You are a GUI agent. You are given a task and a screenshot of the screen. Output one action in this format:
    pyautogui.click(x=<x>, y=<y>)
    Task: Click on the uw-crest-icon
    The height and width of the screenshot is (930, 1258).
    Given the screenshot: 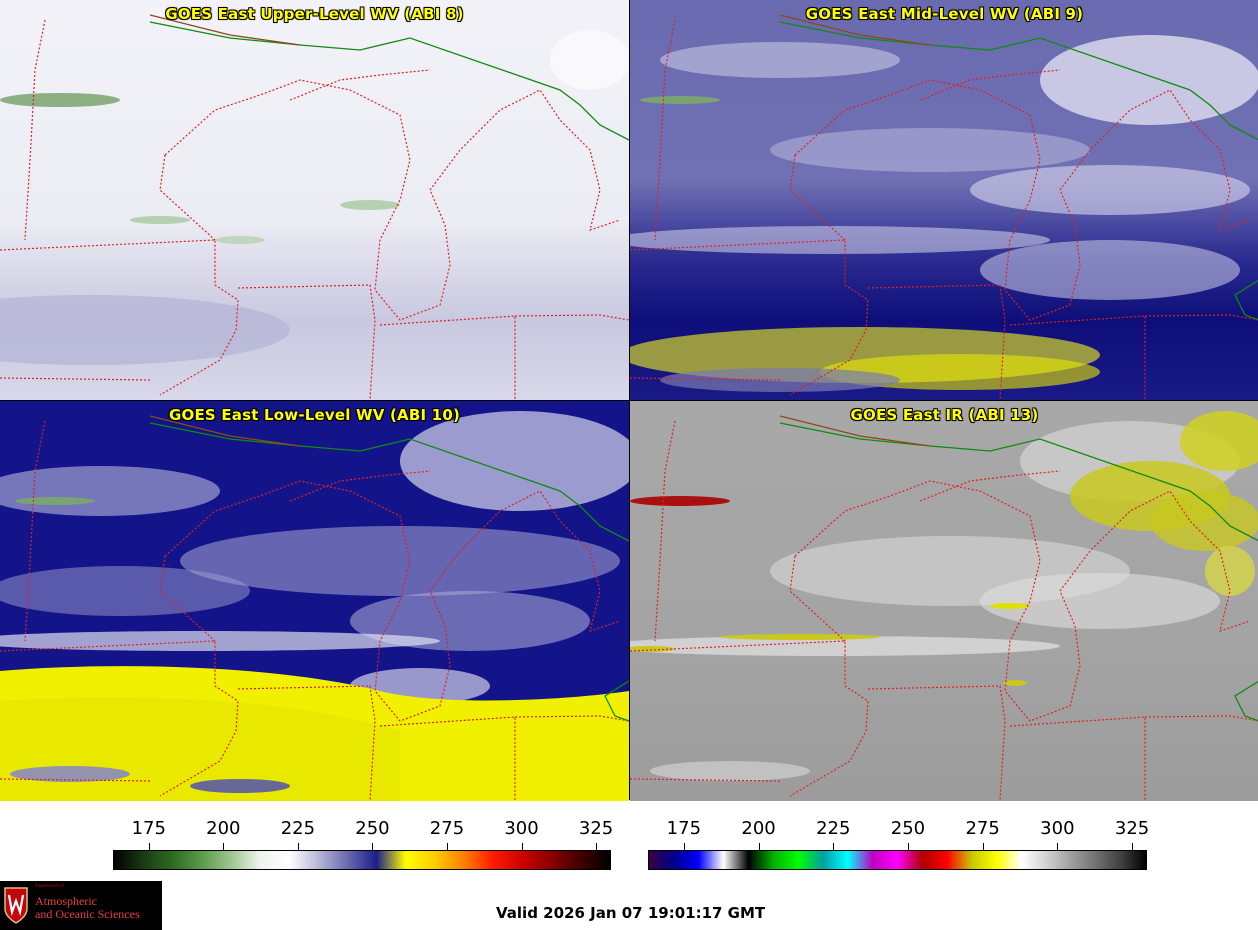 What is the action you would take?
    pyautogui.click(x=16, y=905)
    